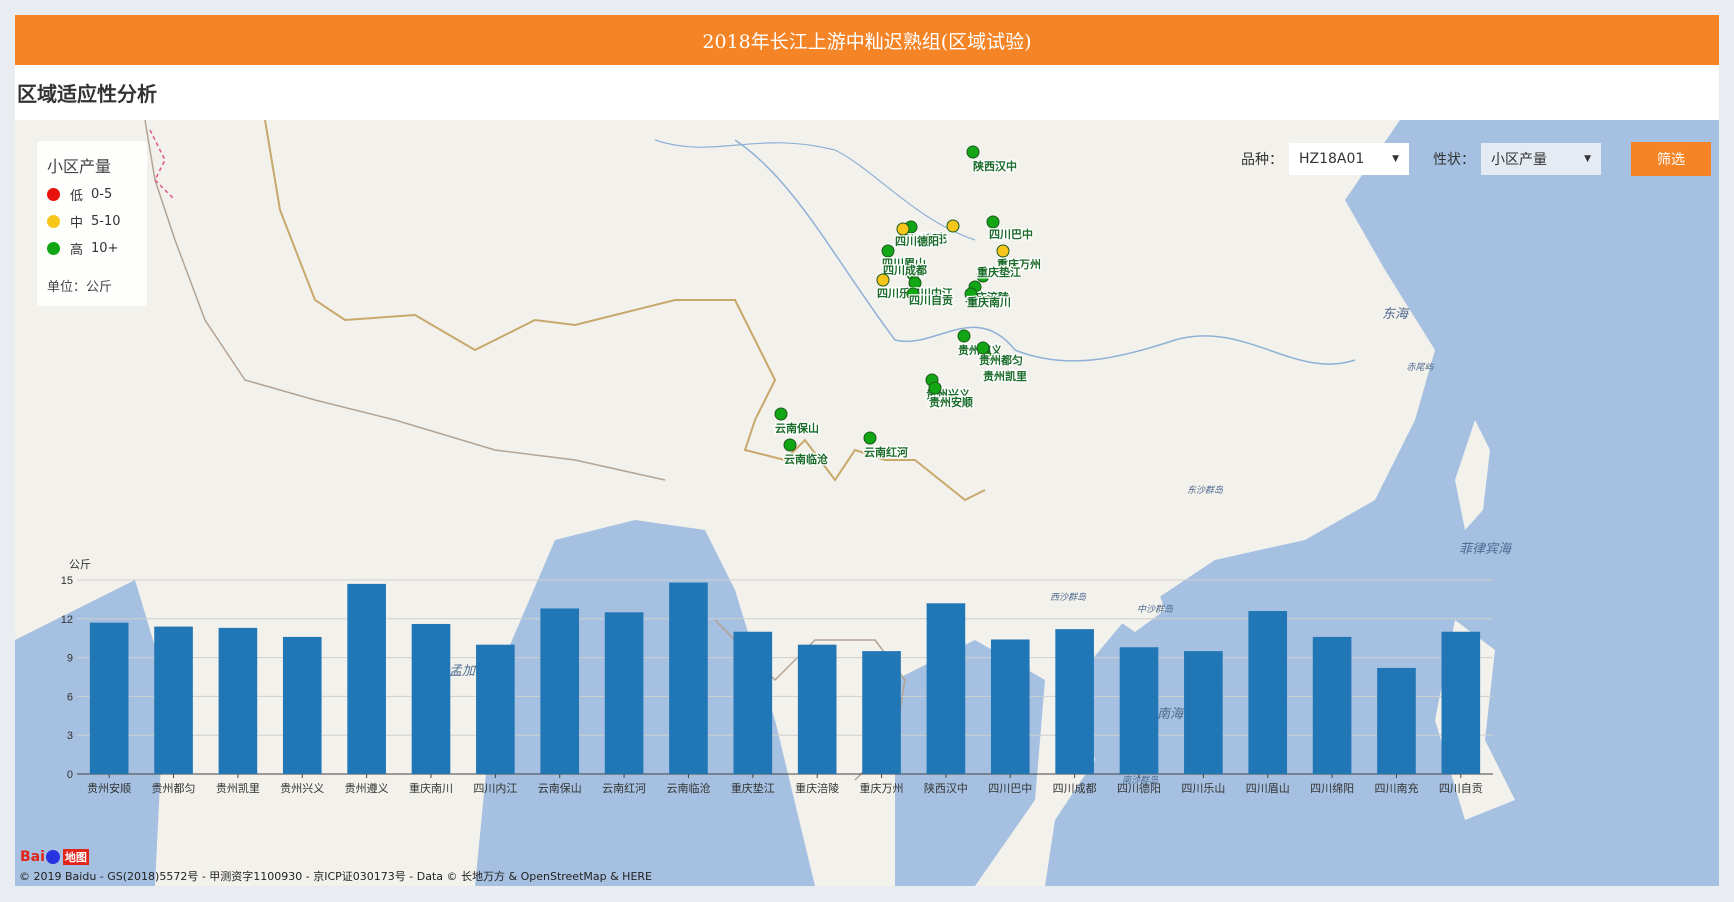  I want to click on x-tick-label: 重庆垫江, so click(753, 788).